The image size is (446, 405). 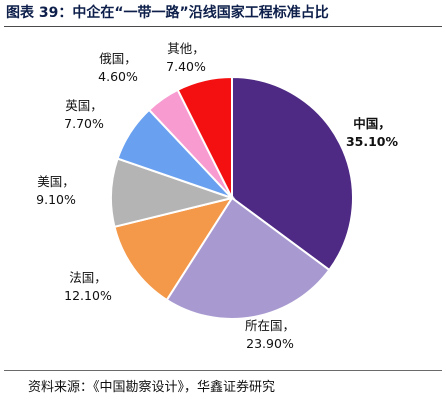 What do you see at coordinates (372, 132) in the screenshot?
I see `slice-label-0: 中国， 35.10%` at bounding box center [372, 132].